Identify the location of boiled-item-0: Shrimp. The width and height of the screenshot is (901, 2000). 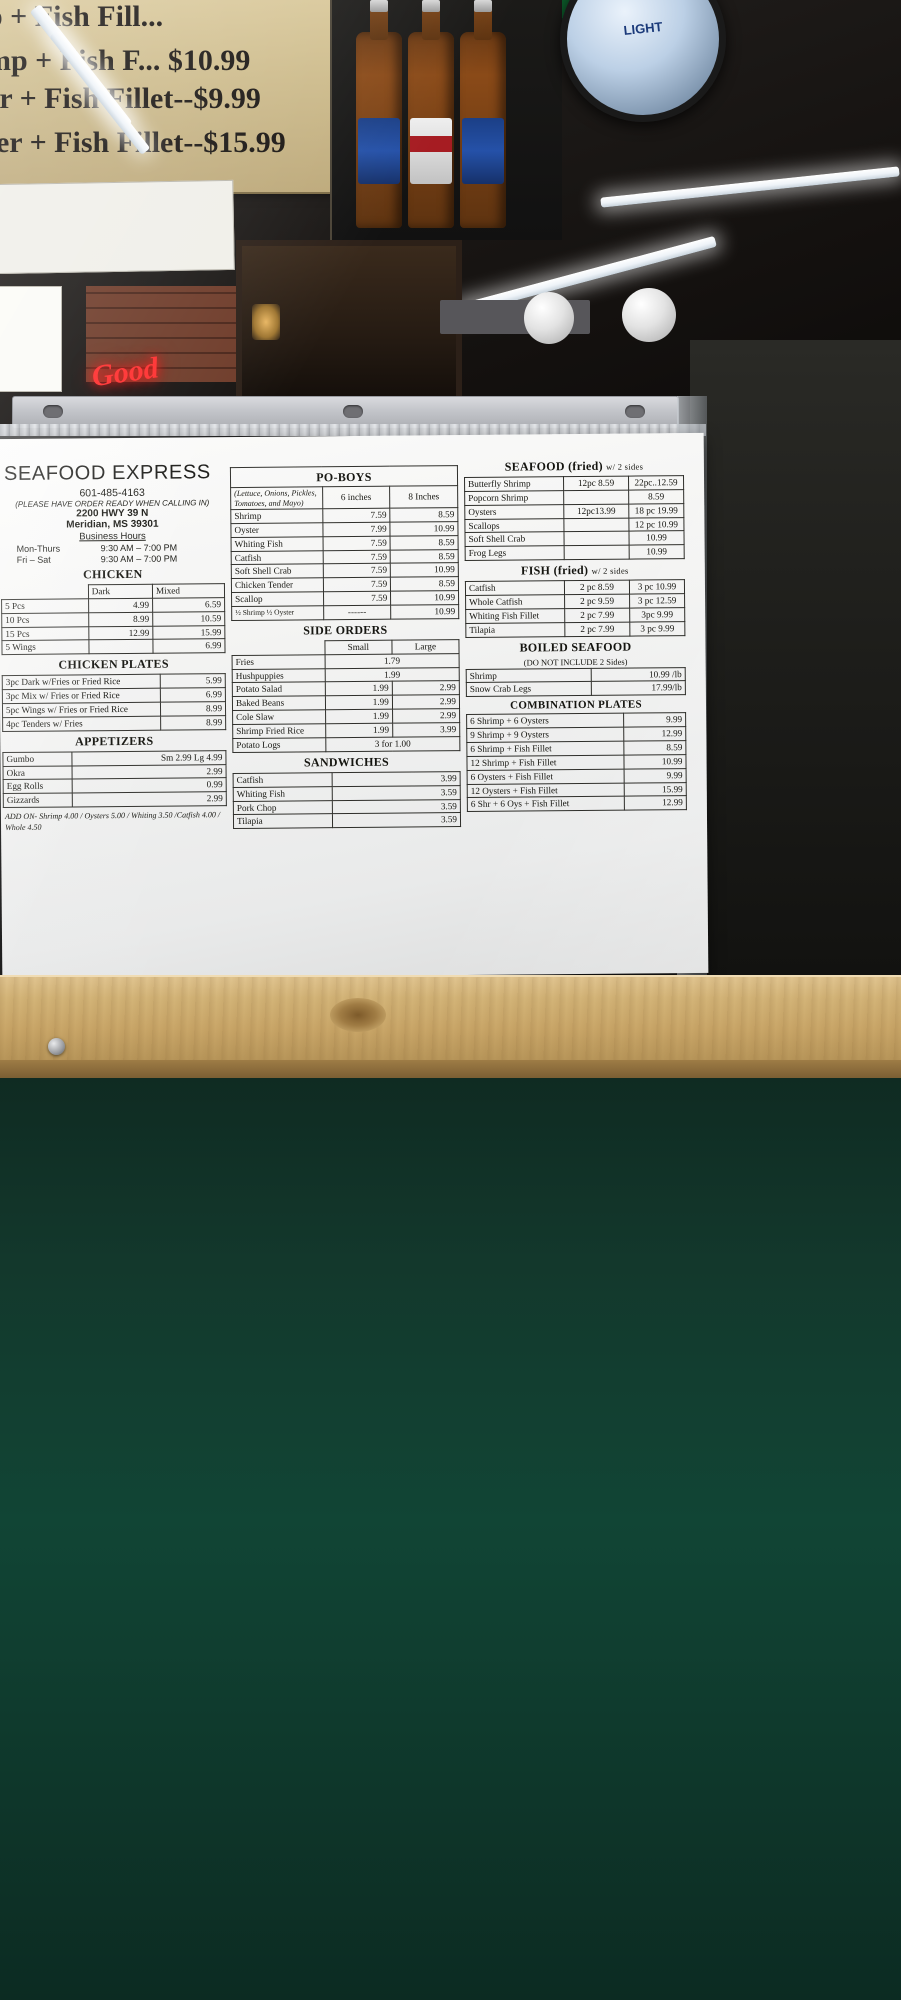
(529, 675).